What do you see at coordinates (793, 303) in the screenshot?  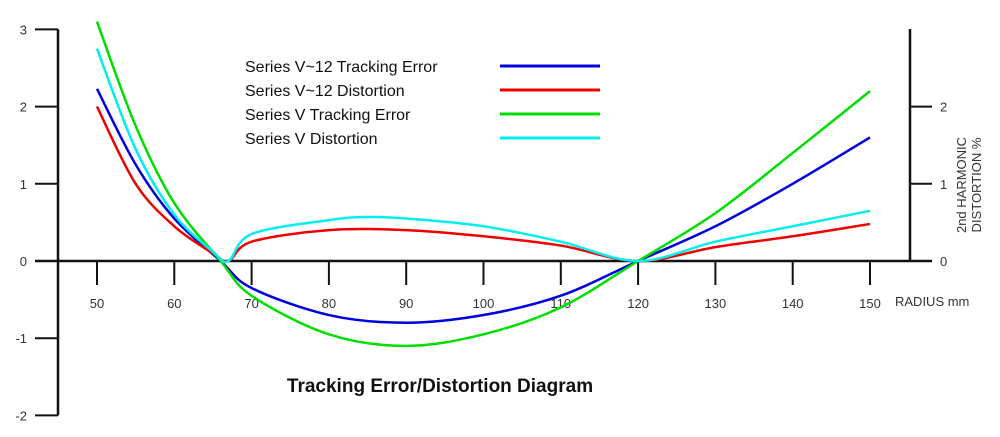 I see `x-tick-label: 140` at bounding box center [793, 303].